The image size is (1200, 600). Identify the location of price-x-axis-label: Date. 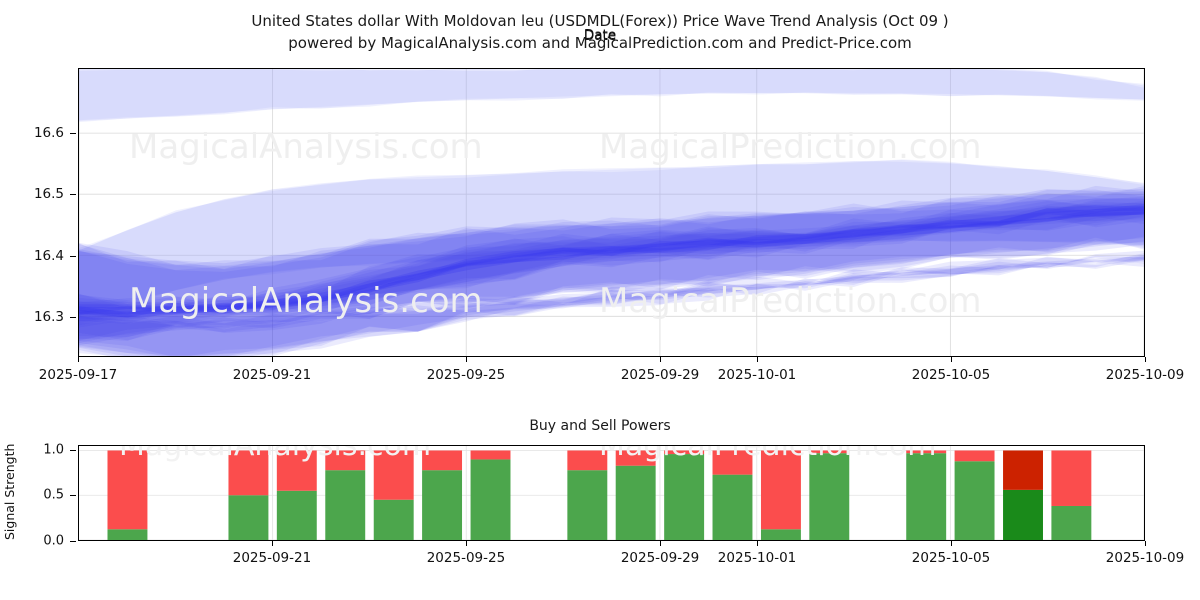
(600, 36).